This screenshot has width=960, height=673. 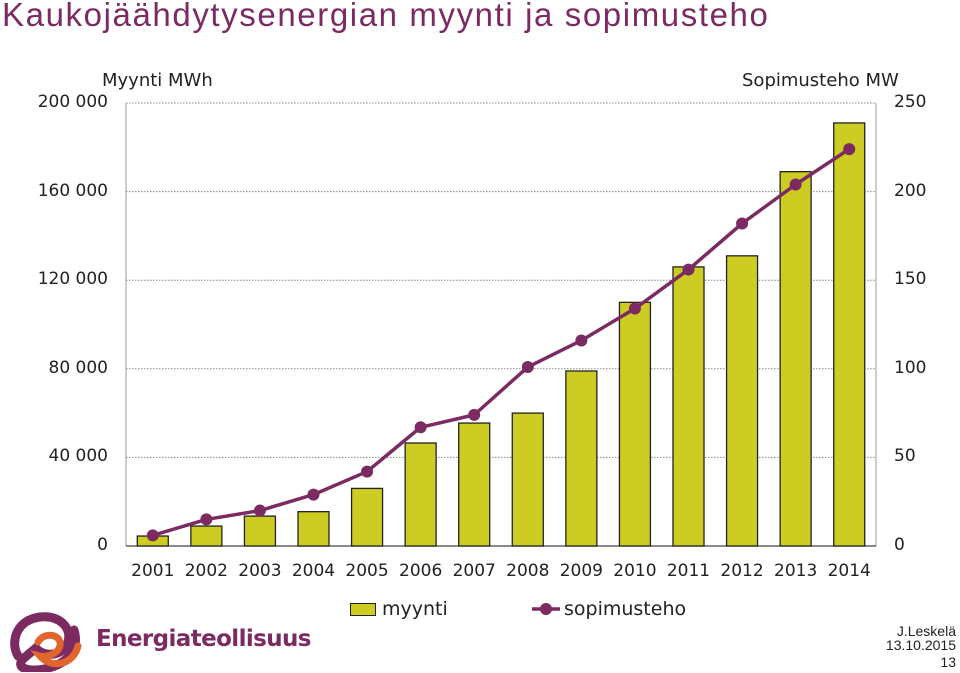 What do you see at coordinates (313, 529) in the screenshot?
I see `bar-myynti-2004` at bounding box center [313, 529].